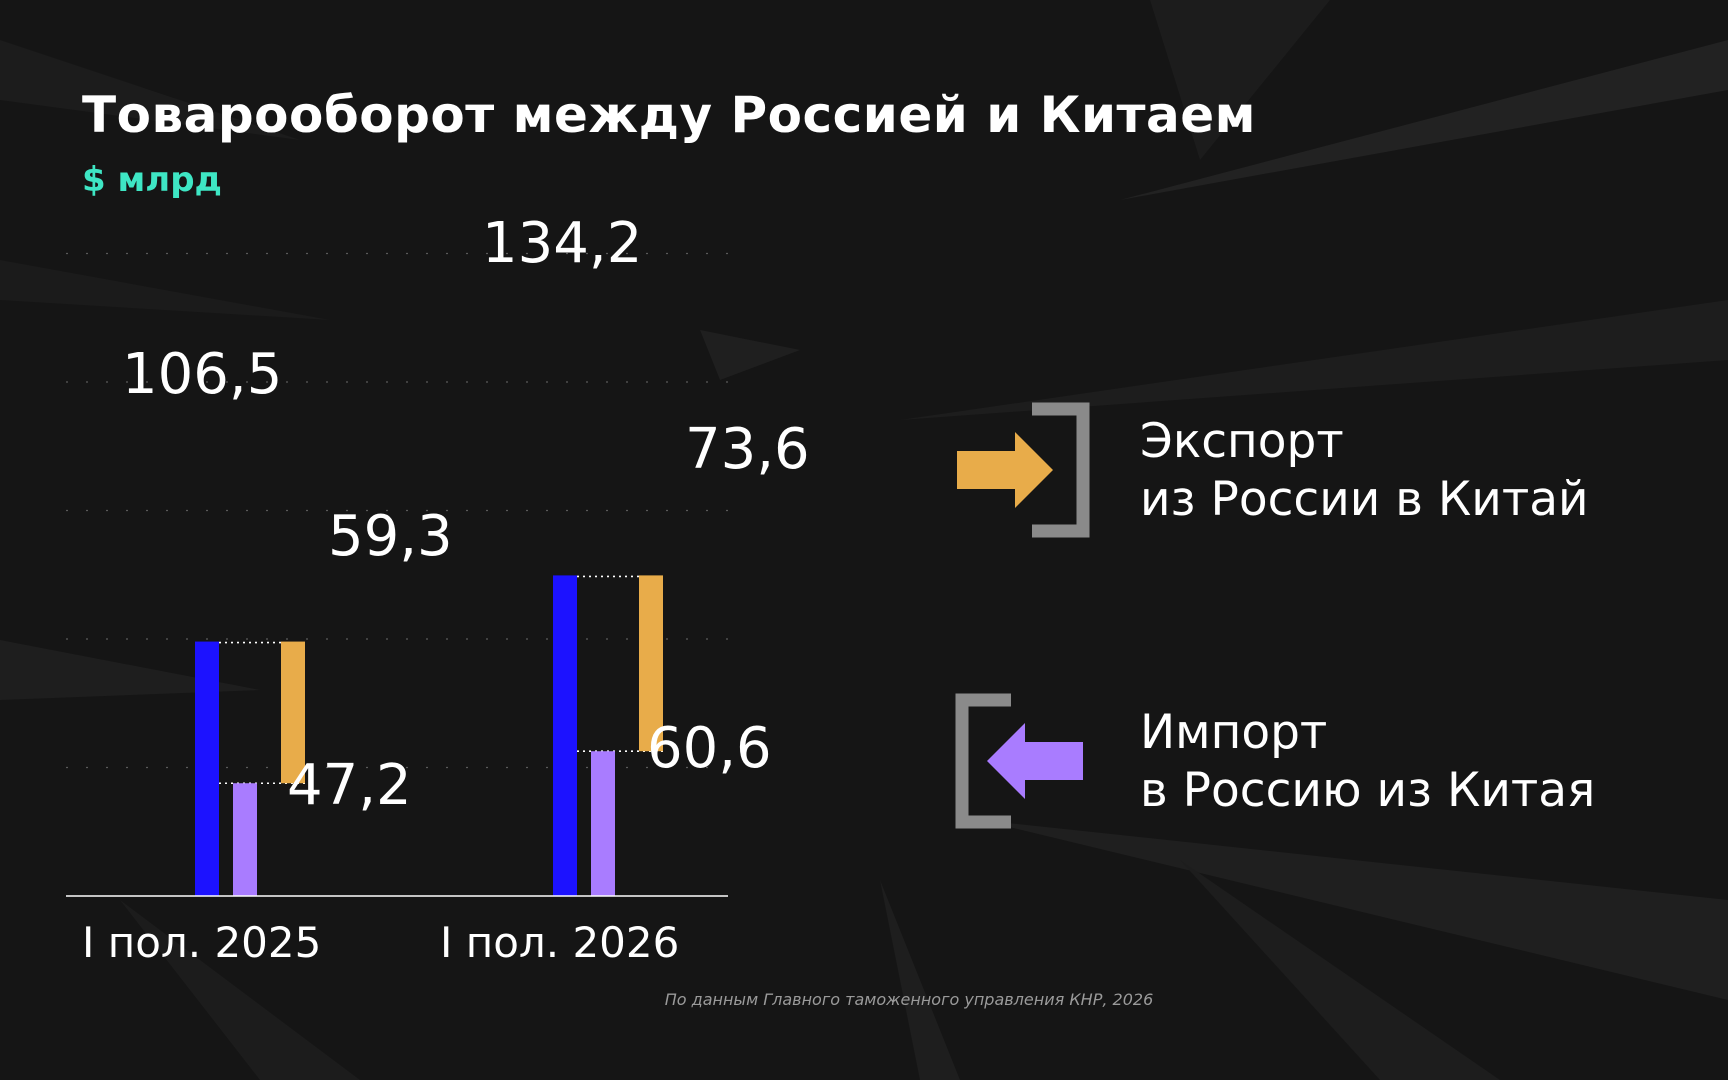 This screenshot has height=1080, width=1728. I want to click on export-bracket, so click(1061, 470).